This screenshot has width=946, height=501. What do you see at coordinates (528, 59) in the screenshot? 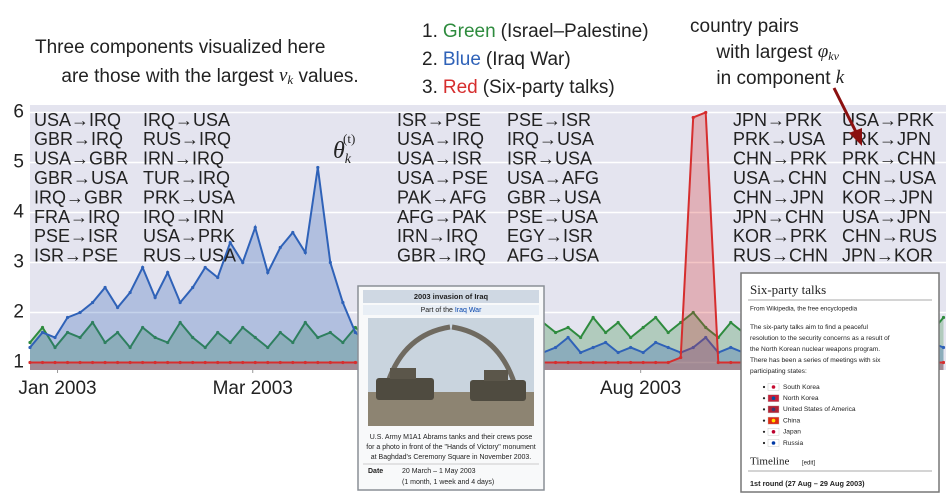
I see `legend-description: (Iraq War)` at bounding box center [528, 59].